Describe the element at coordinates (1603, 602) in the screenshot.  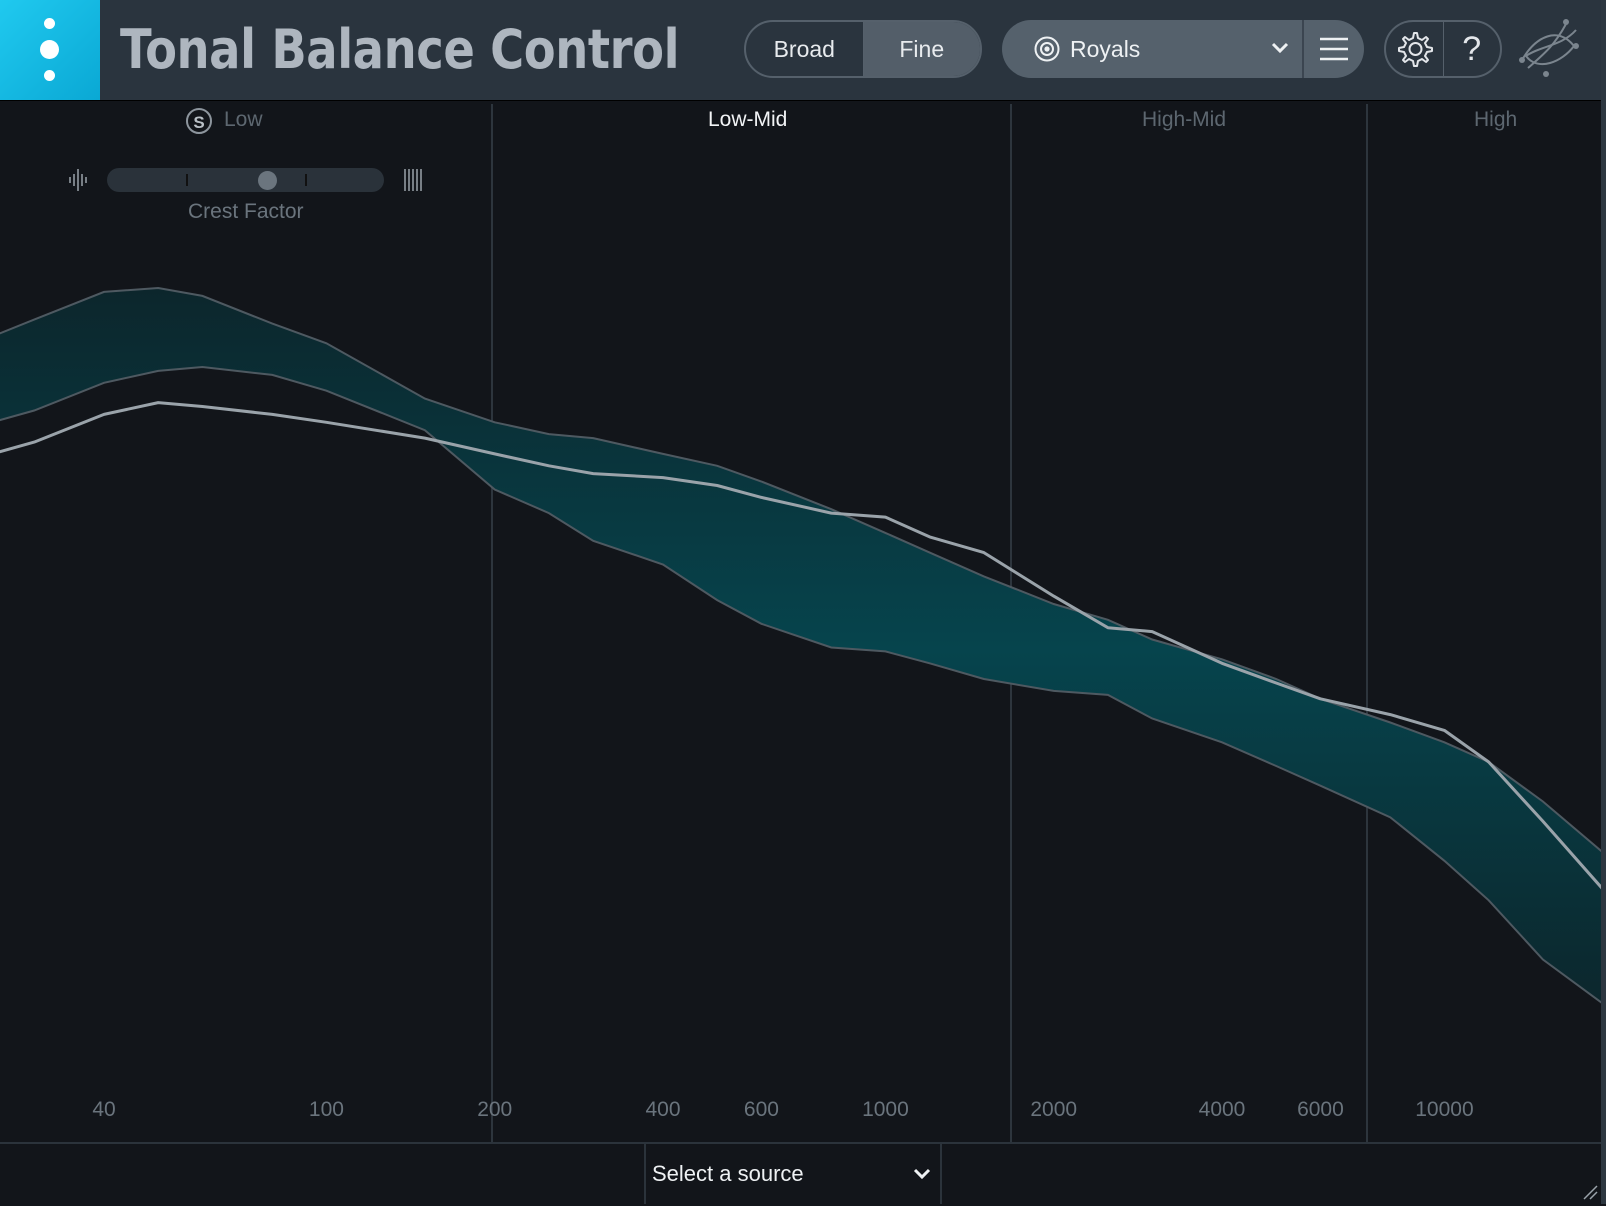
I see `window-edge` at that location.